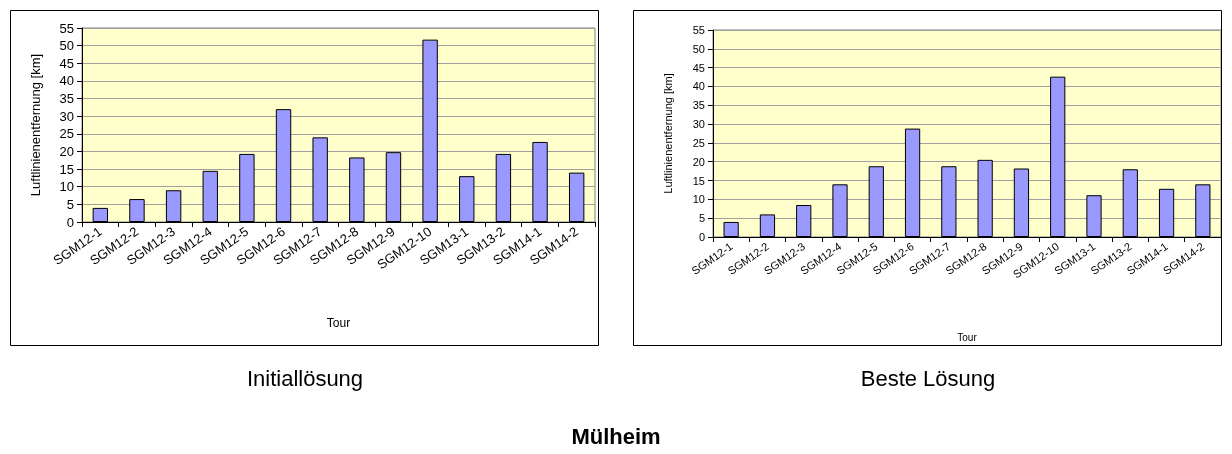 This screenshot has height=454, width=1232. I want to click on text: Initiallösung, so click(305, 378).